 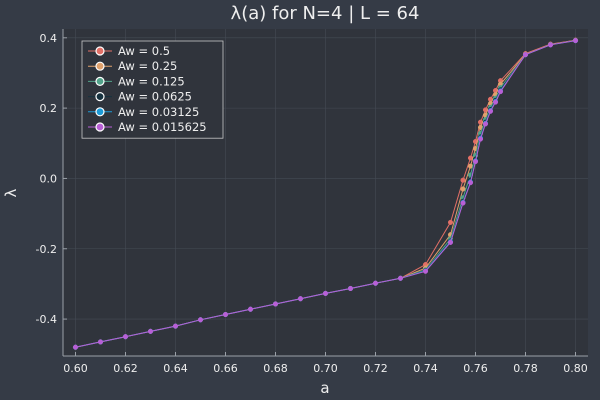 What do you see at coordinates (325, 368) in the screenshot?
I see `x-tick-label: 0.70` at bounding box center [325, 368].